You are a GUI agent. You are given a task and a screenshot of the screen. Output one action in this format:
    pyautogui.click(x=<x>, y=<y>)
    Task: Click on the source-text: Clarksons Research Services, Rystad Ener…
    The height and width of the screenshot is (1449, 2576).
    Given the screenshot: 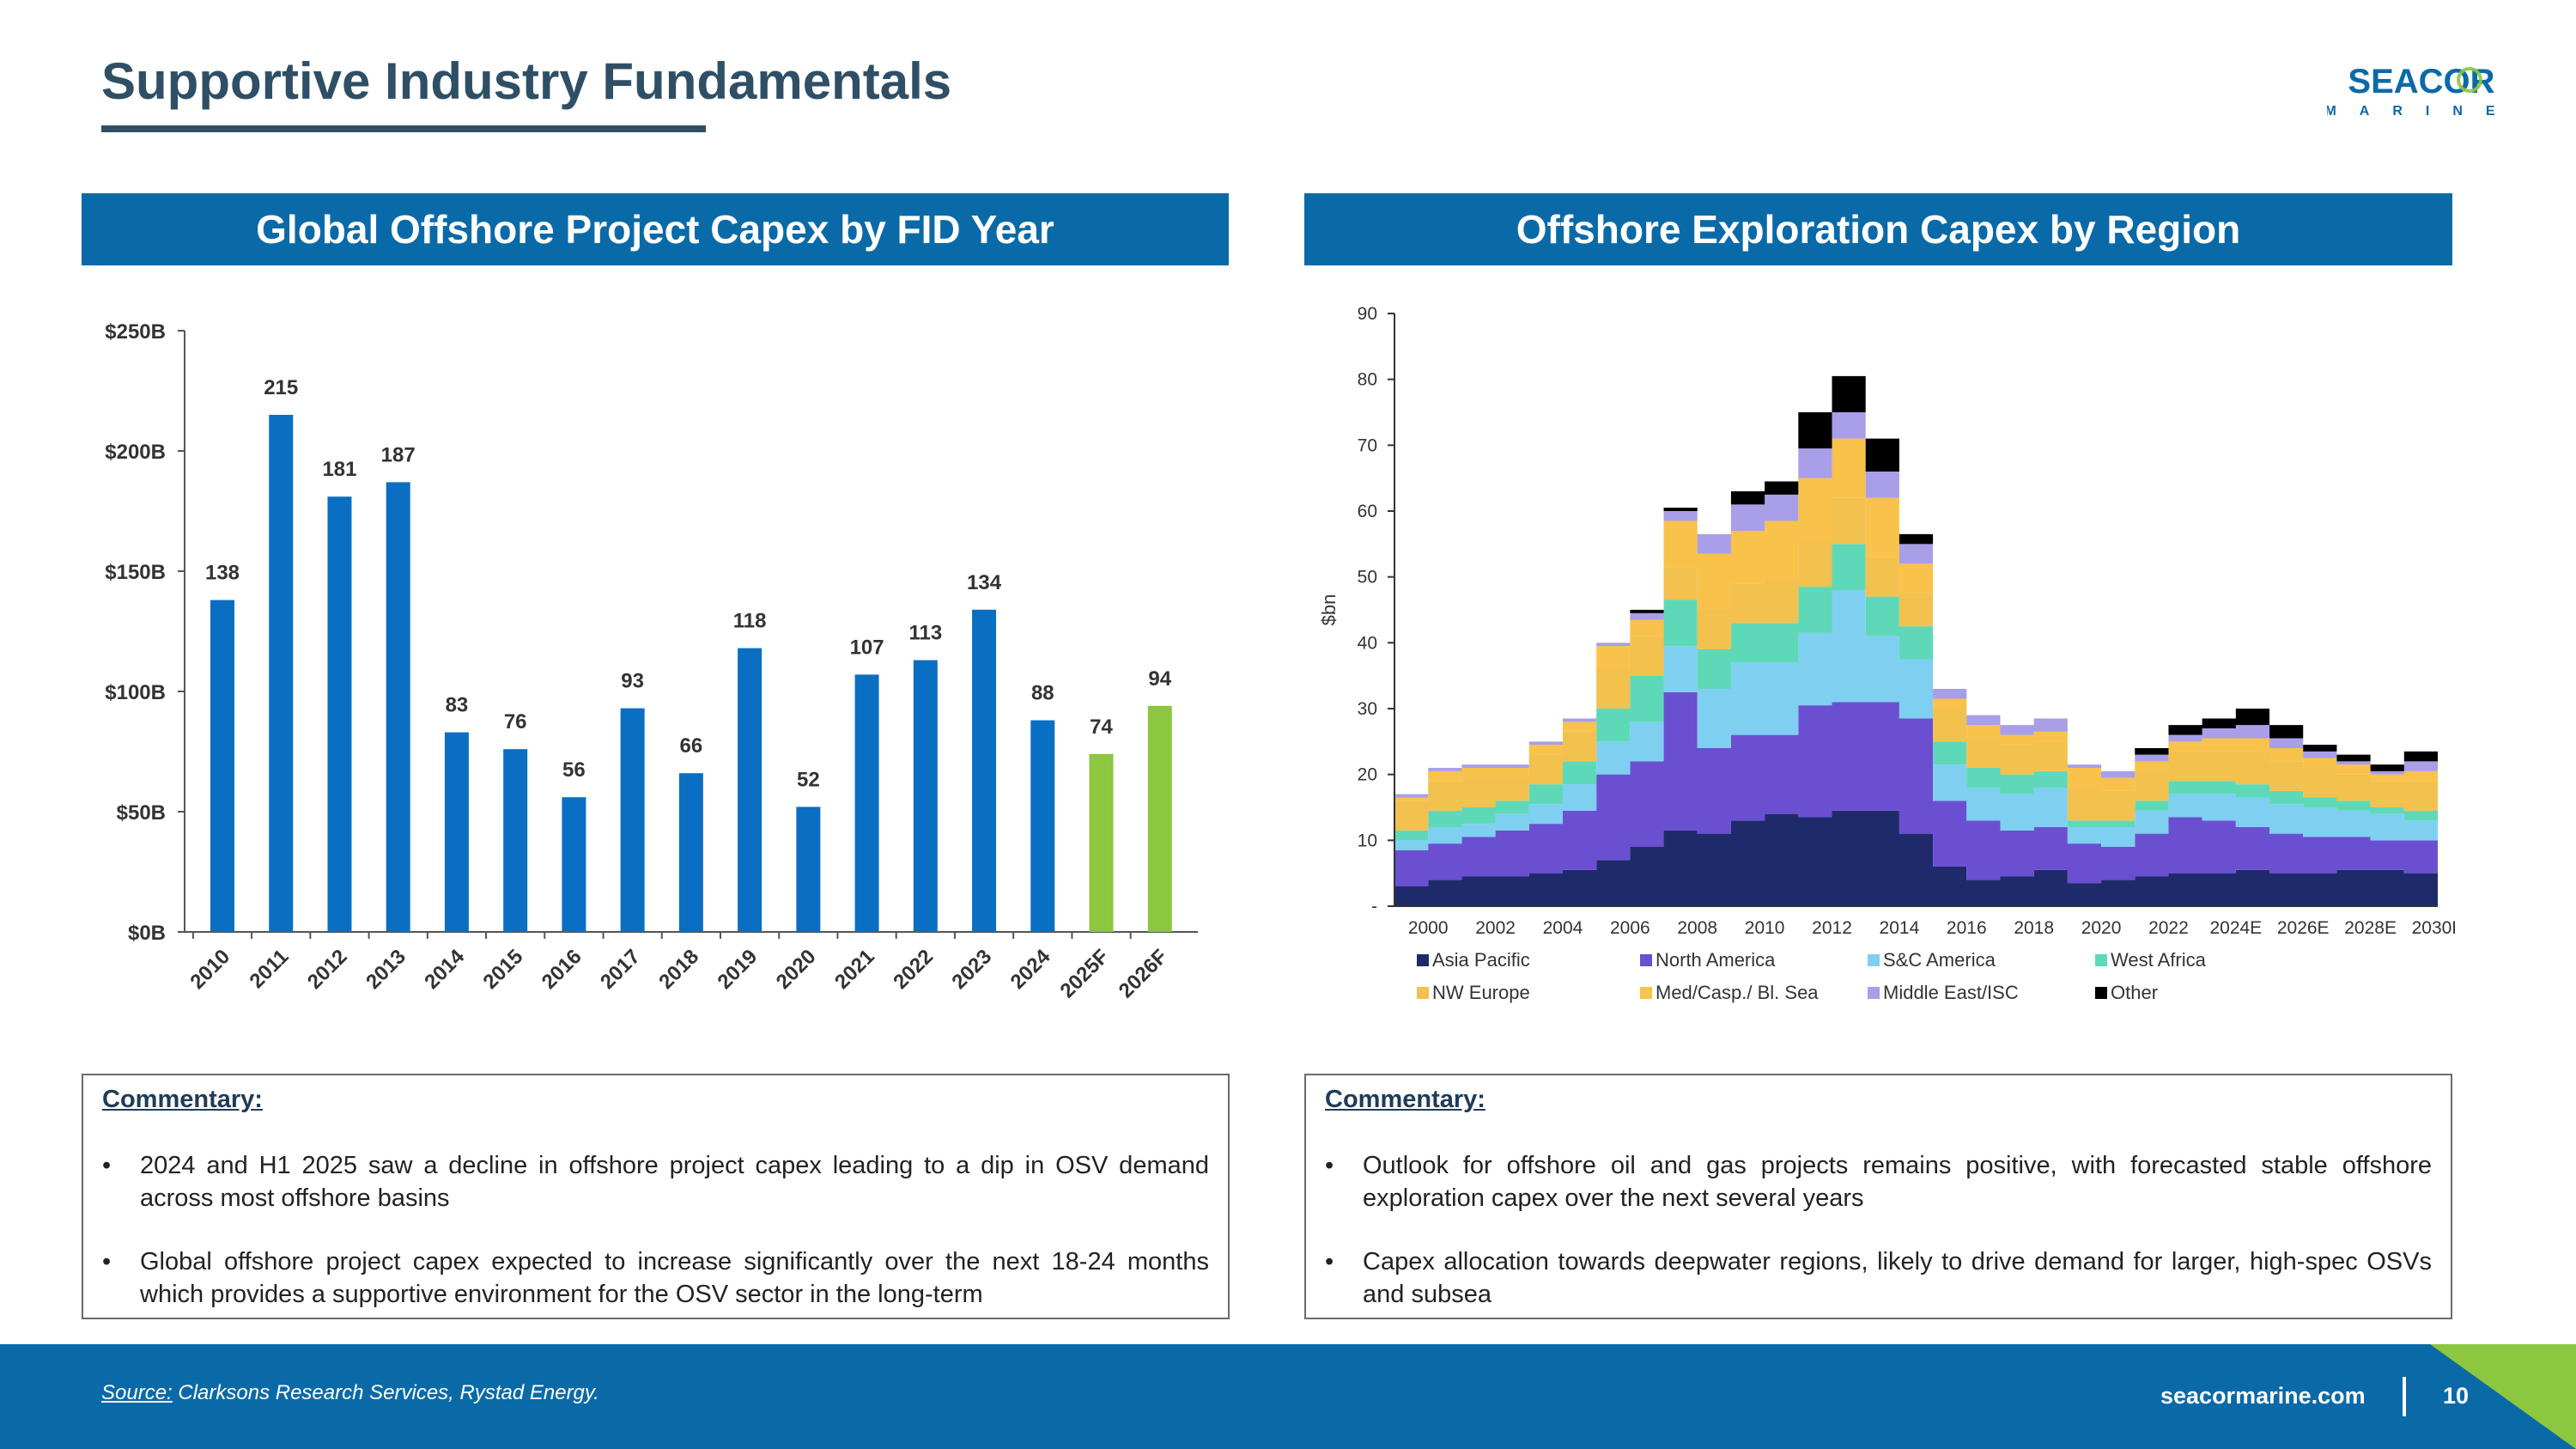 What is the action you would take?
    pyautogui.click(x=386, y=1392)
    